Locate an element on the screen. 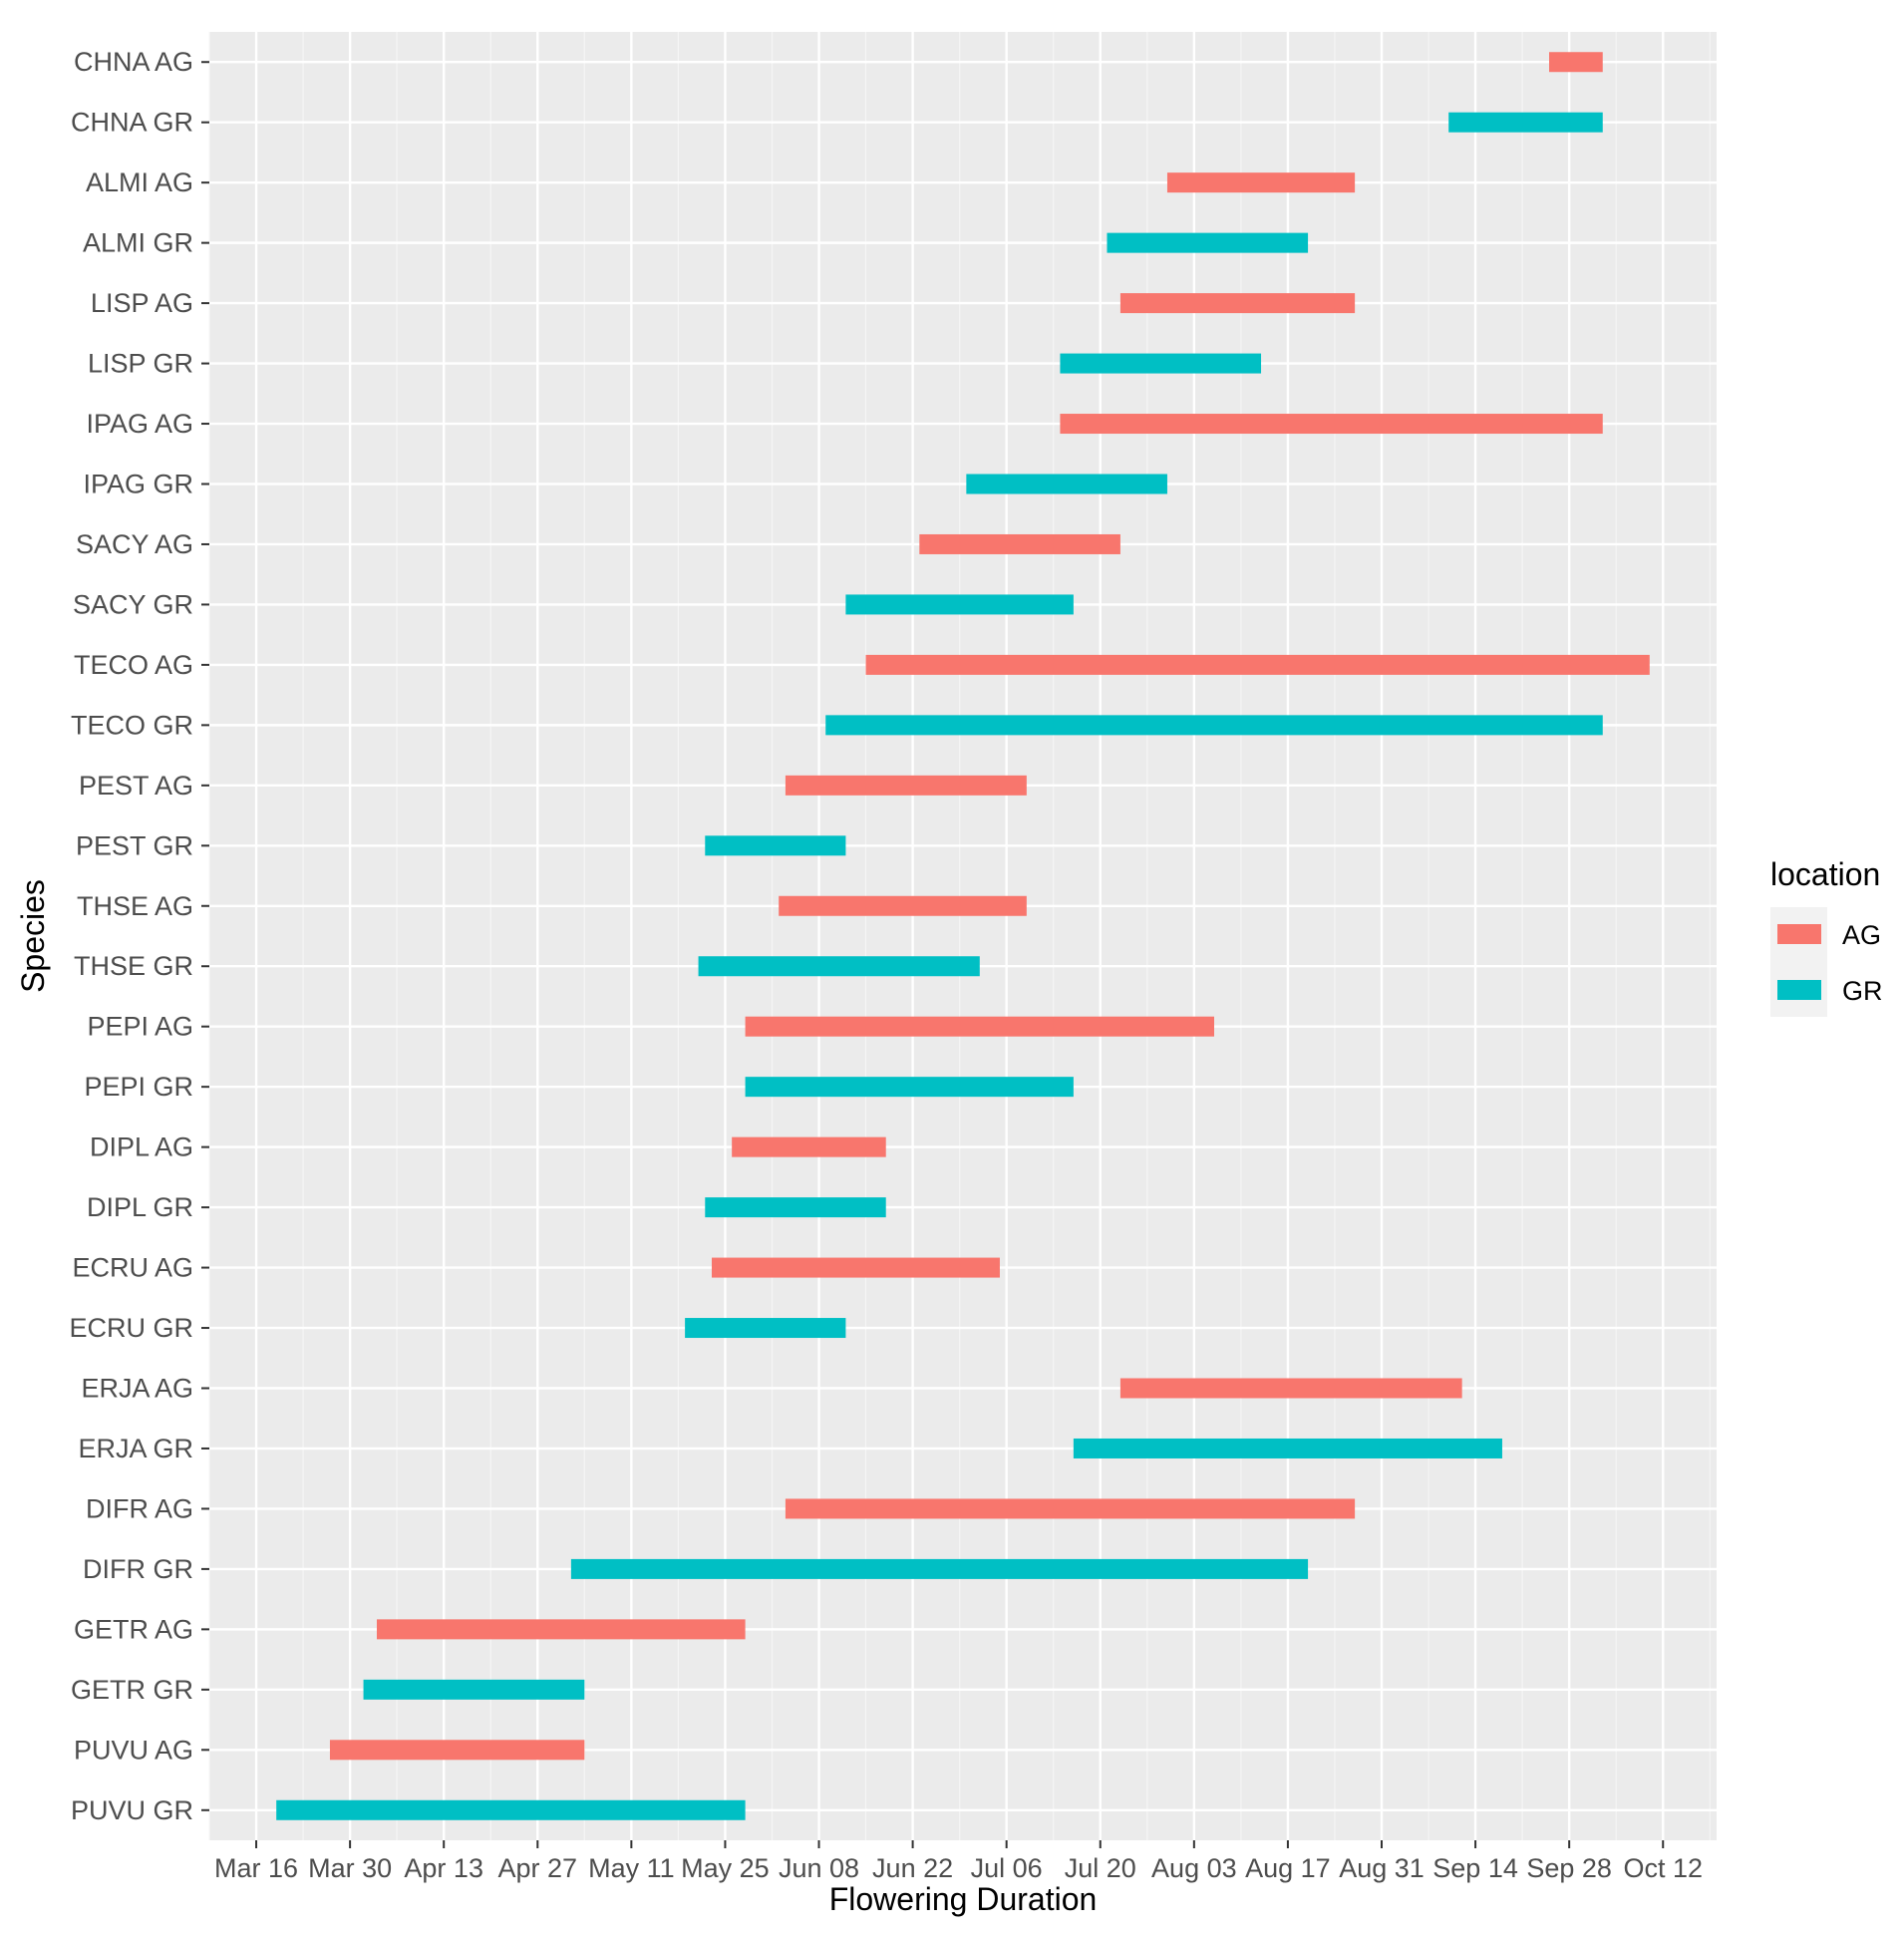  y-tick-label: GETR AG is located at coordinates (133, 1629).